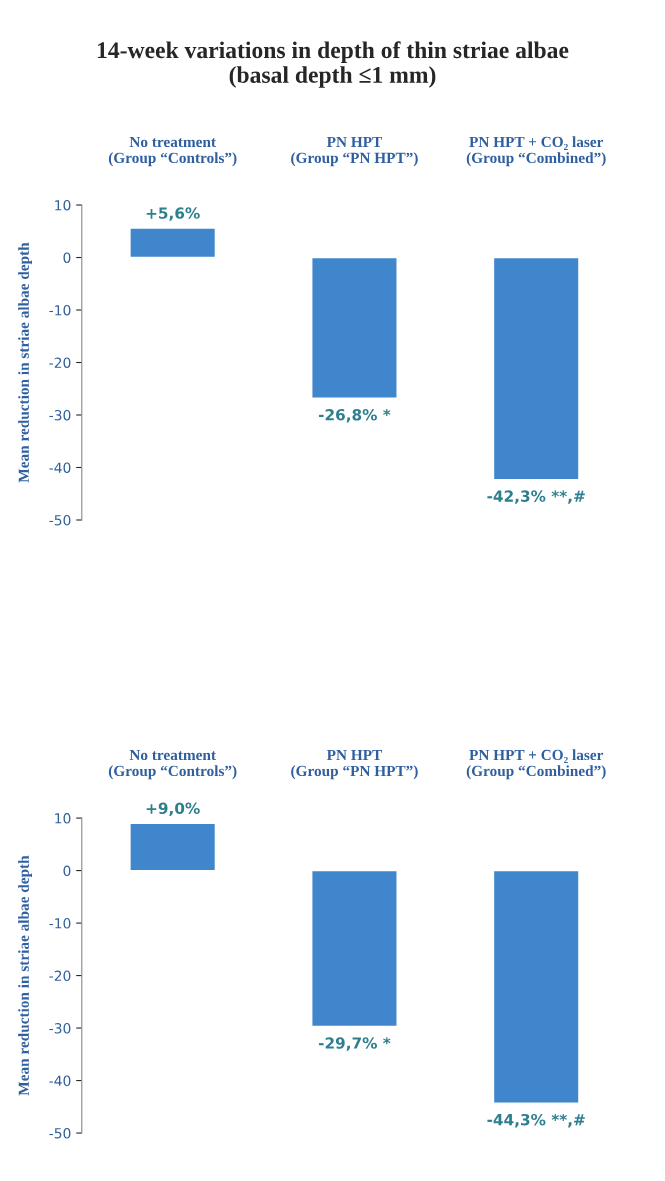 This screenshot has height=1181, width=665. Describe the element at coordinates (173, 214) in the screenshot. I see `data-label: +5,6%` at that location.